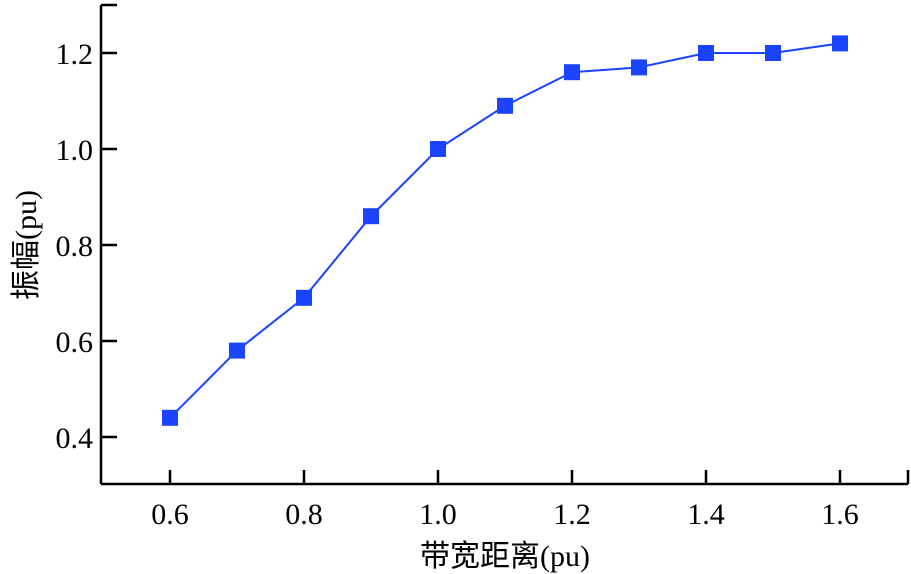 This screenshot has height=574, width=911. Describe the element at coordinates (170, 514) in the screenshot. I see `x-tick-label: 0.6` at that location.